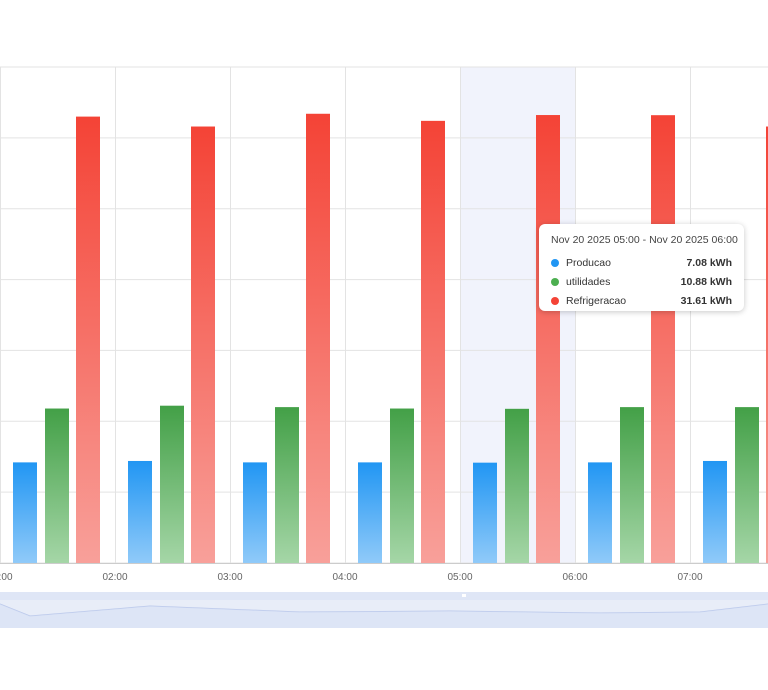  Describe the element at coordinates (555, 300) in the screenshot. I see `refrigeracao-dot-icon` at that location.